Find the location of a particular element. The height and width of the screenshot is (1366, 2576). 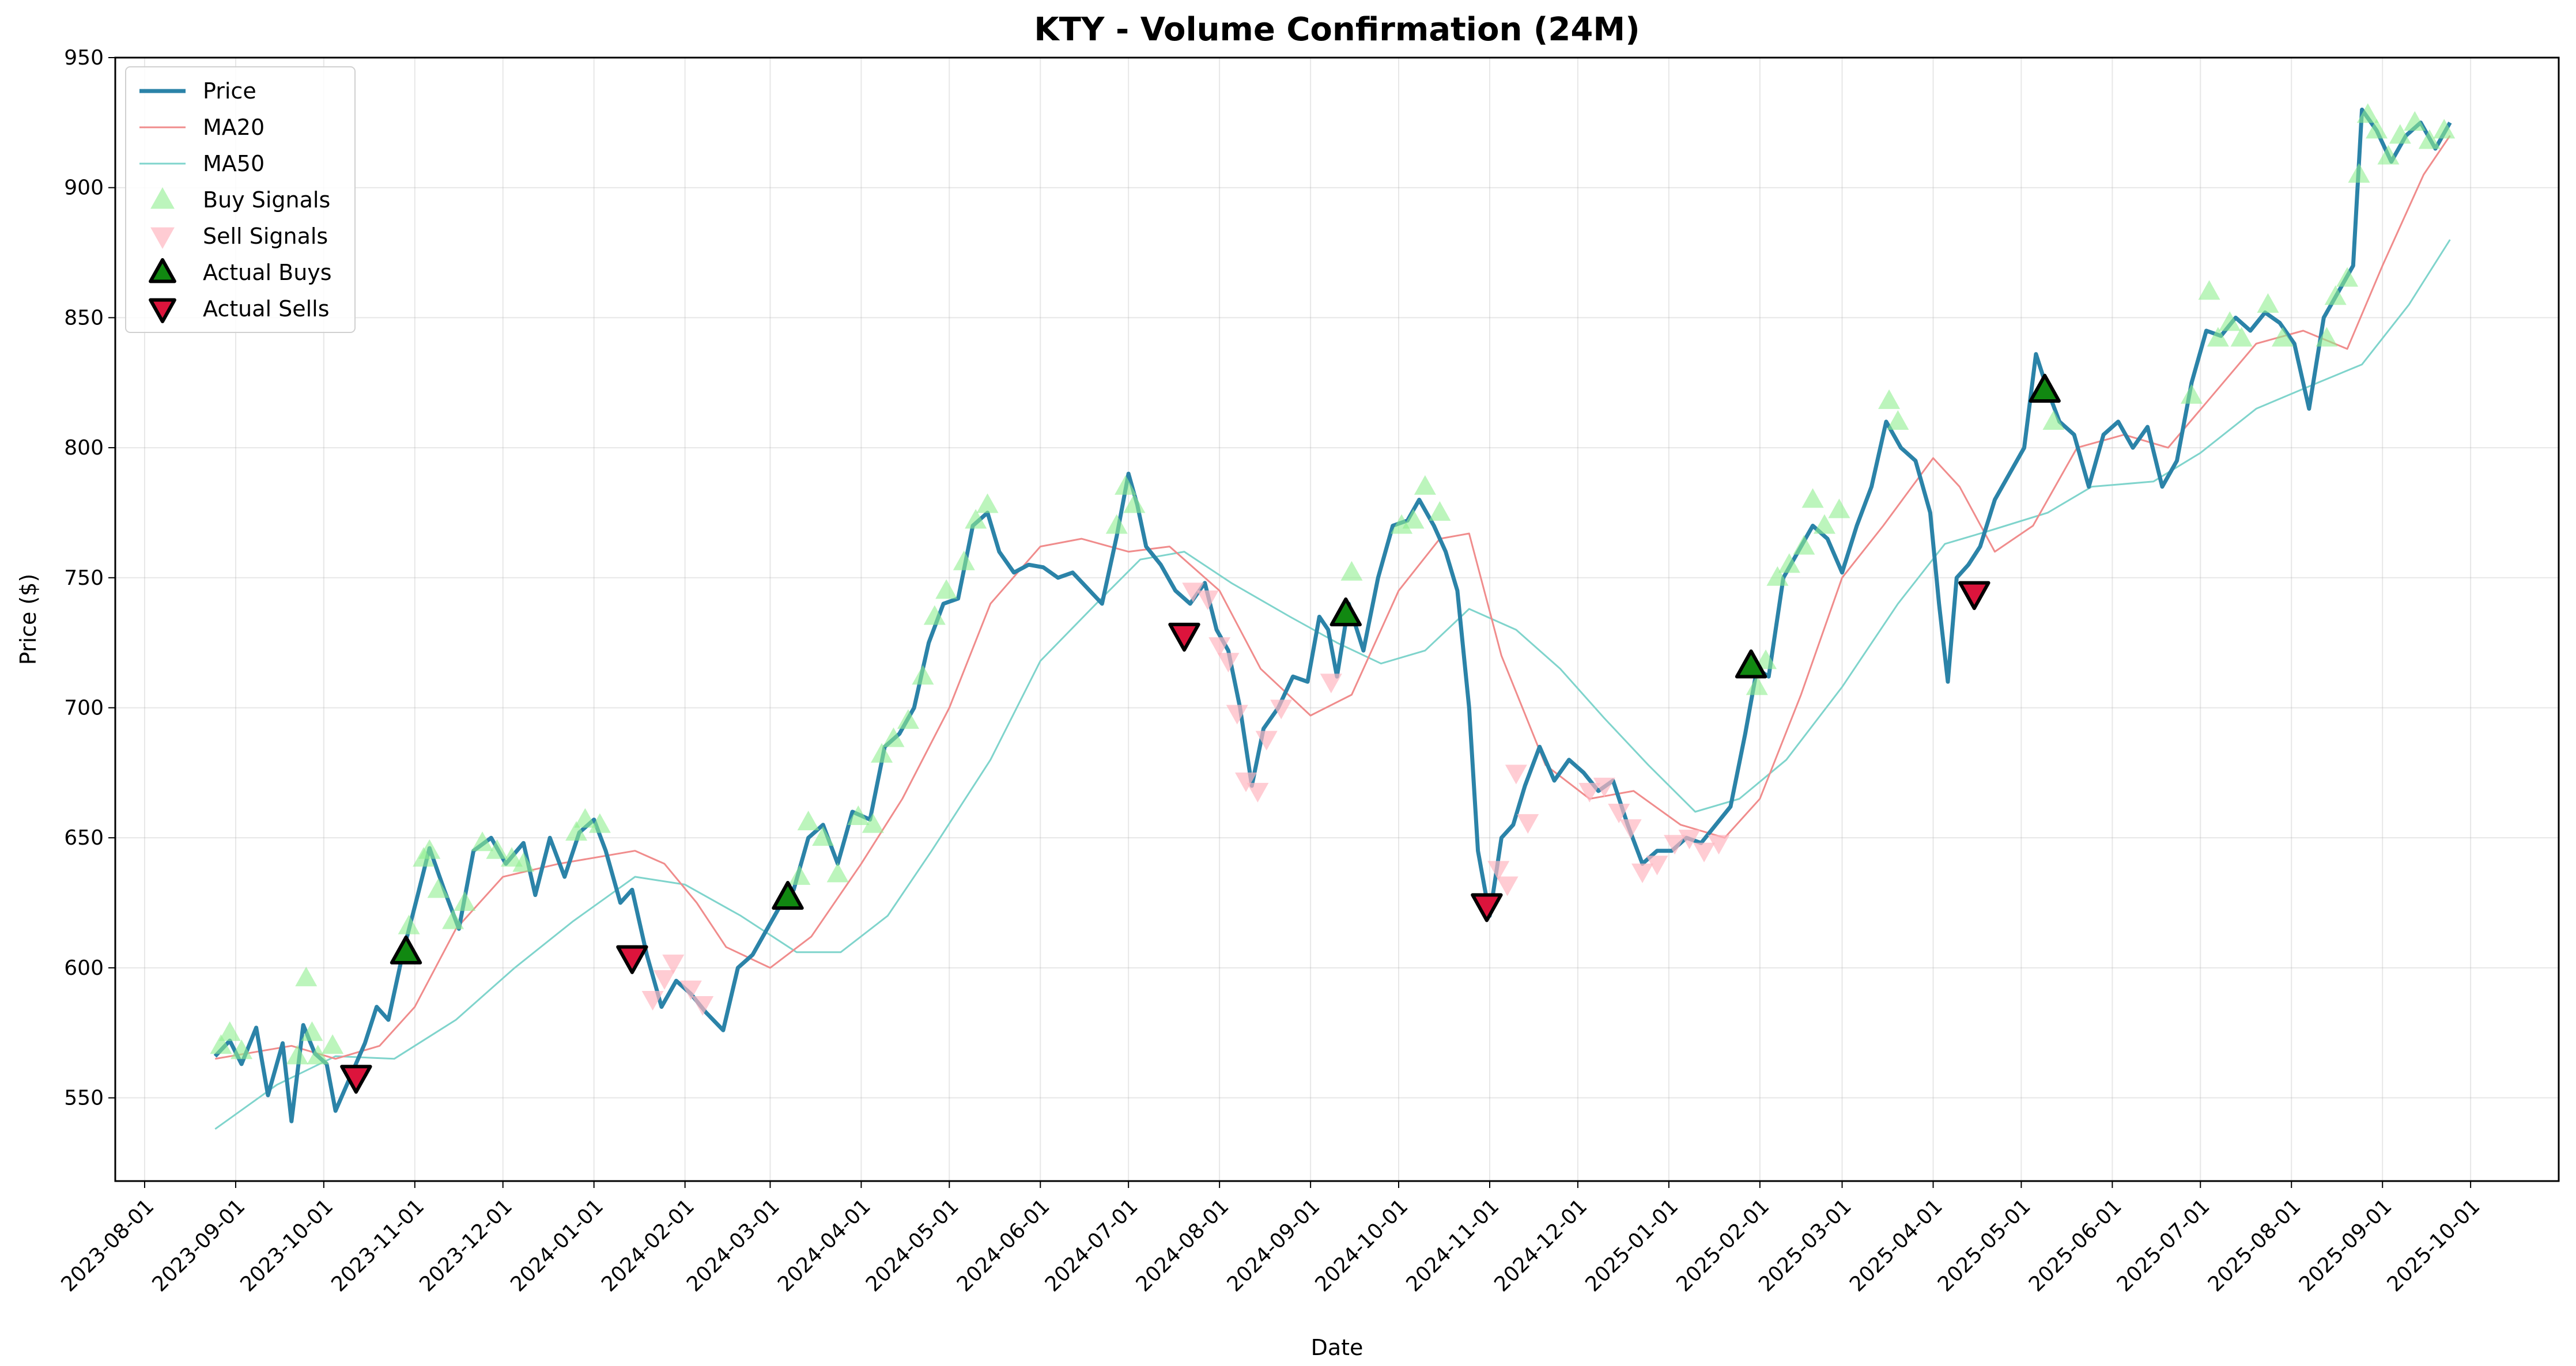

legend-actual-sells: Actual Sells is located at coordinates (239, 309).